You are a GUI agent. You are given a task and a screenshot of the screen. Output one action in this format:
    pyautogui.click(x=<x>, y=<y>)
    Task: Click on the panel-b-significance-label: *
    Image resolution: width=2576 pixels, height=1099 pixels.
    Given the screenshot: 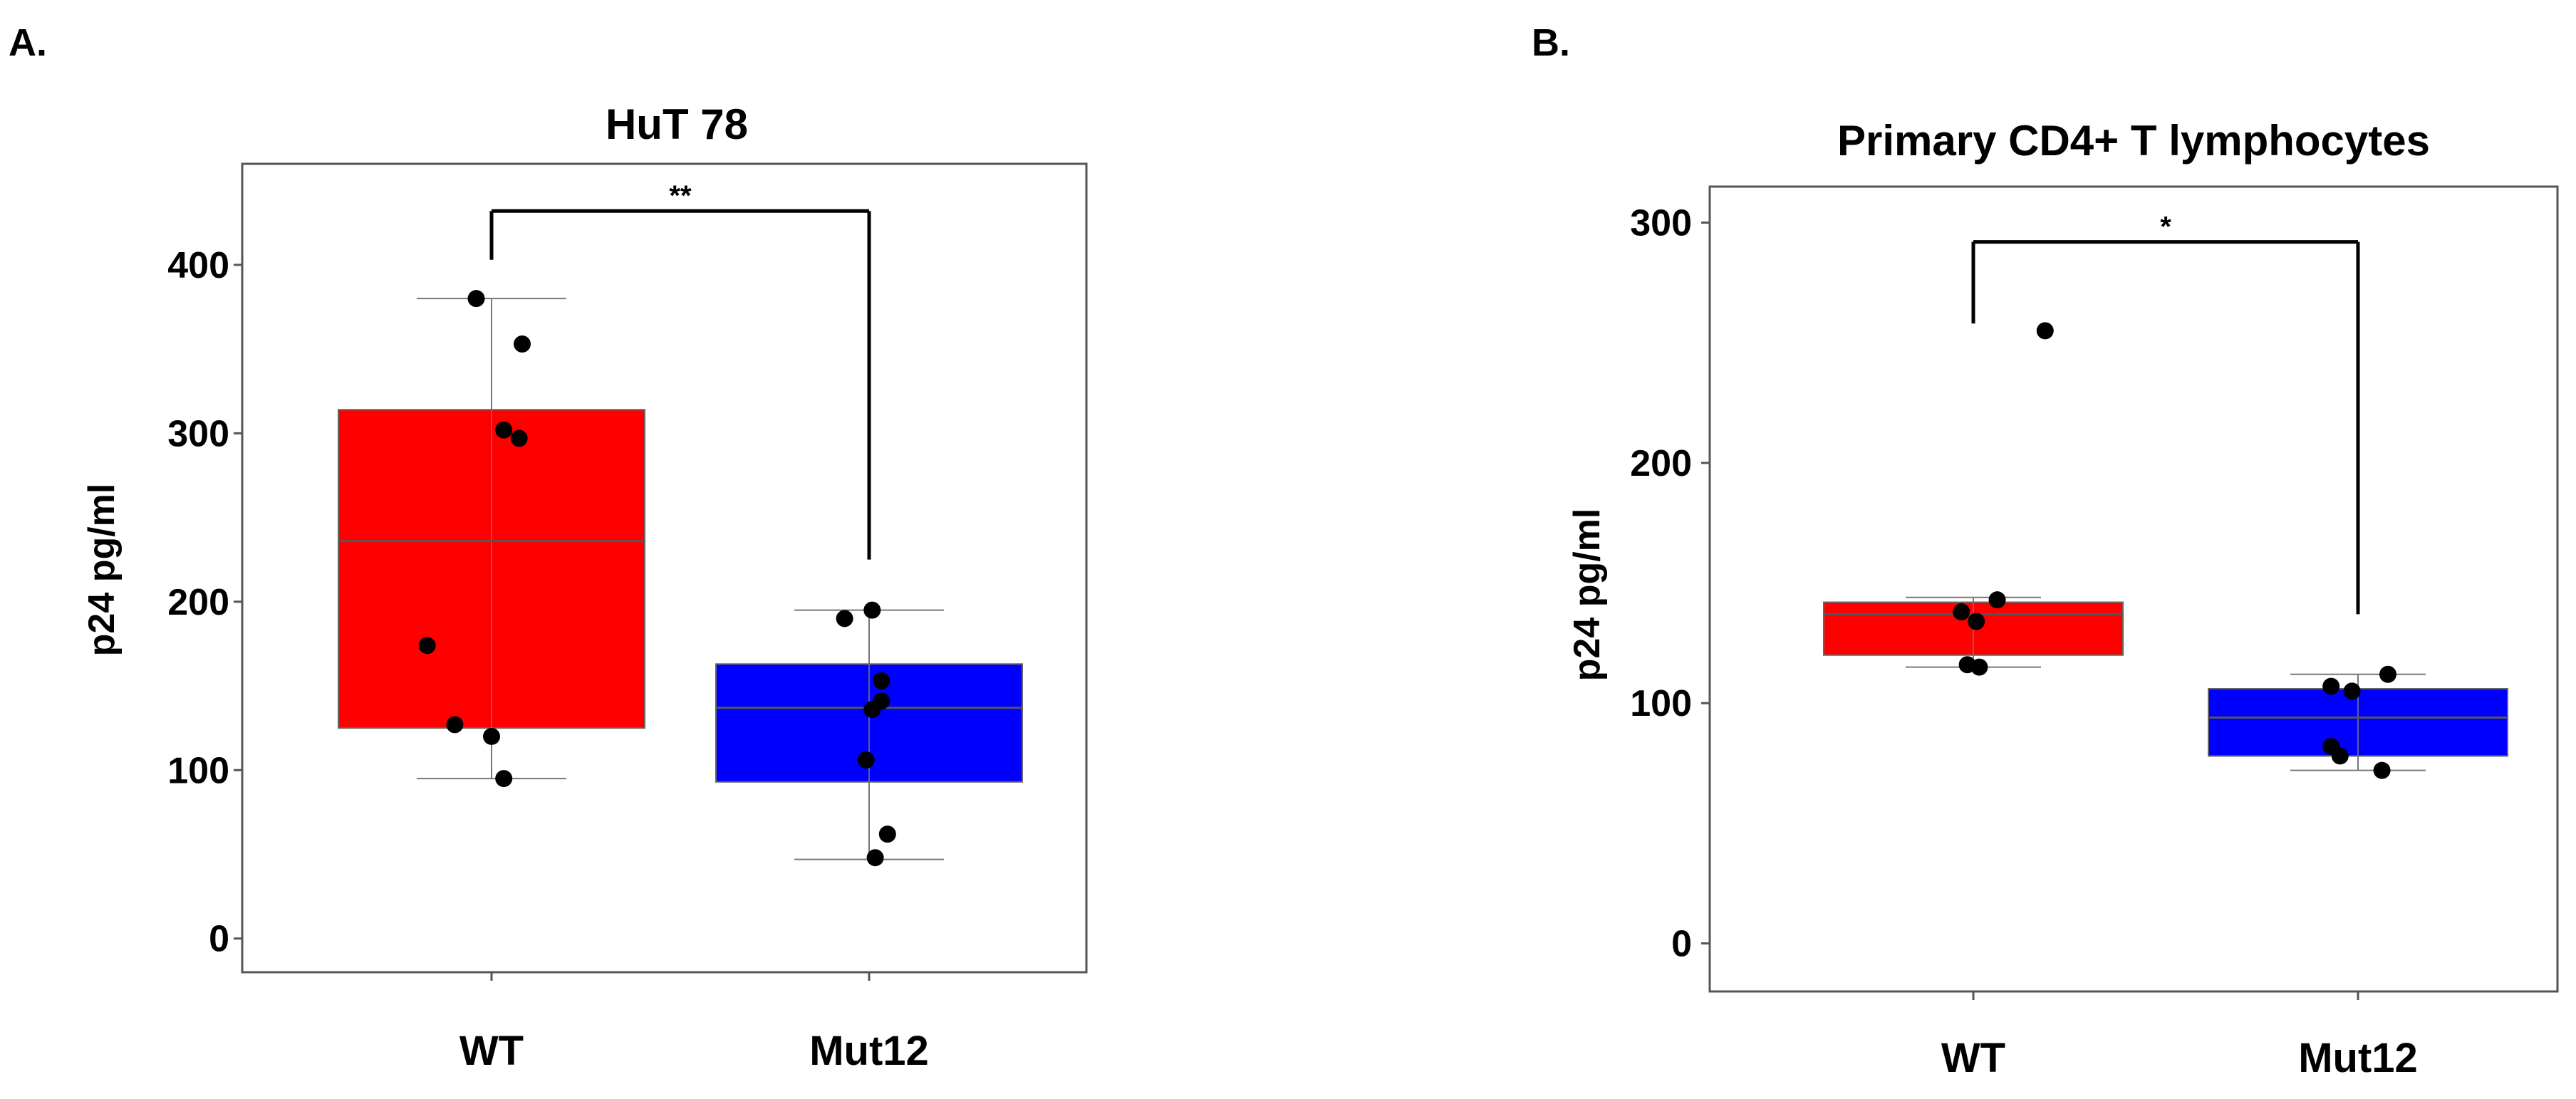 What is the action you would take?
    pyautogui.click(x=2165, y=227)
    